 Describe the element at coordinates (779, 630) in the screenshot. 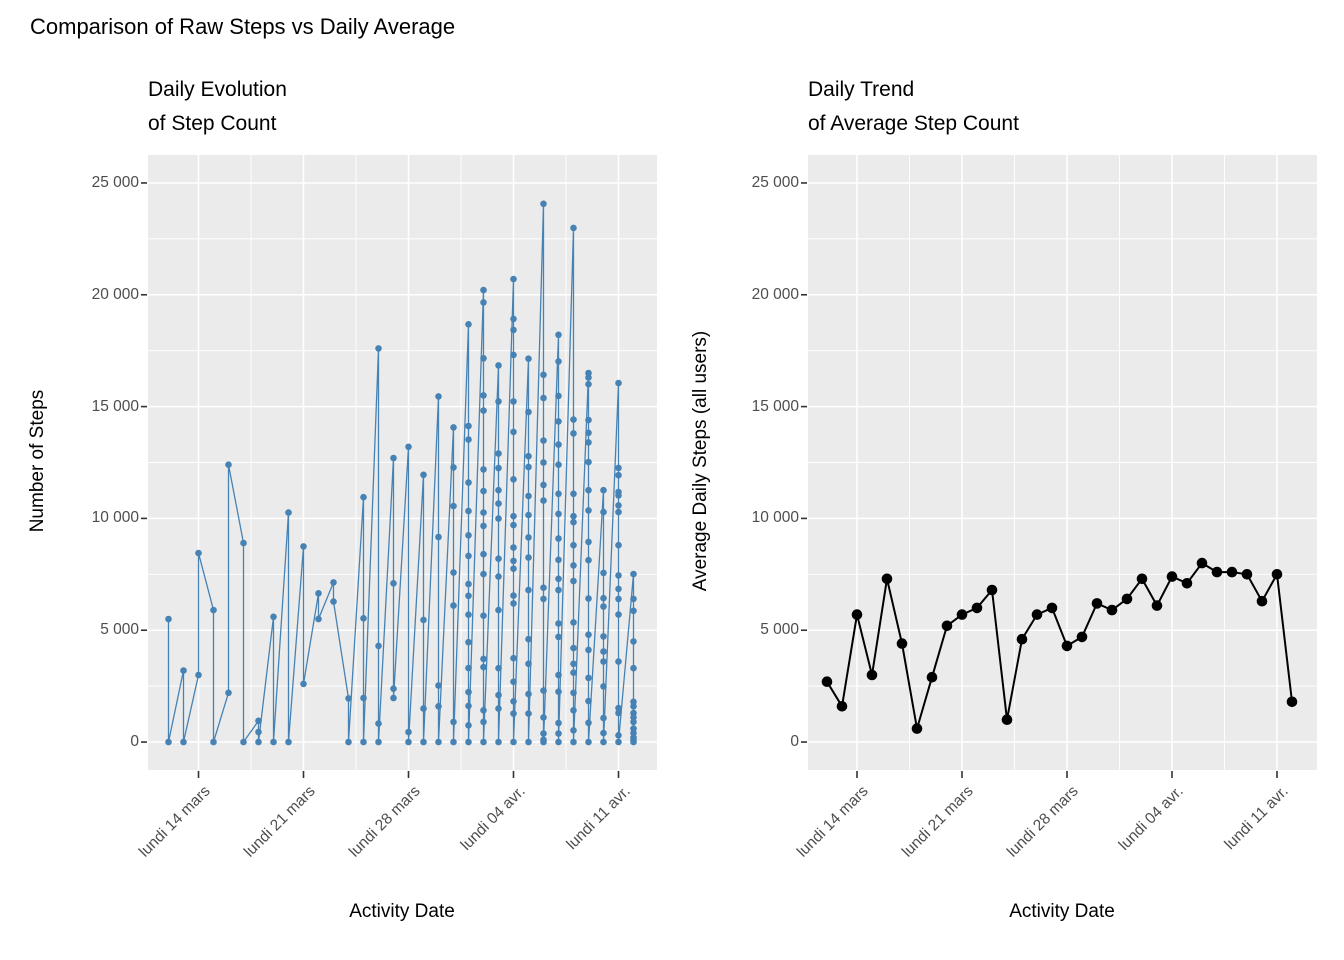

I see `y-tick-label: 5 000` at that location.